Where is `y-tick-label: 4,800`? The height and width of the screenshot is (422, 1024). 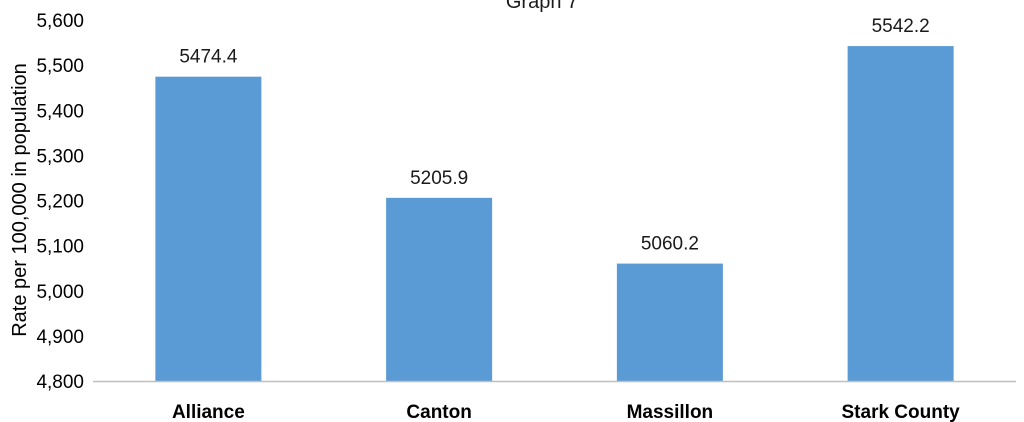 y-tick-label: 4,800 is located at coordinates (60, 382).